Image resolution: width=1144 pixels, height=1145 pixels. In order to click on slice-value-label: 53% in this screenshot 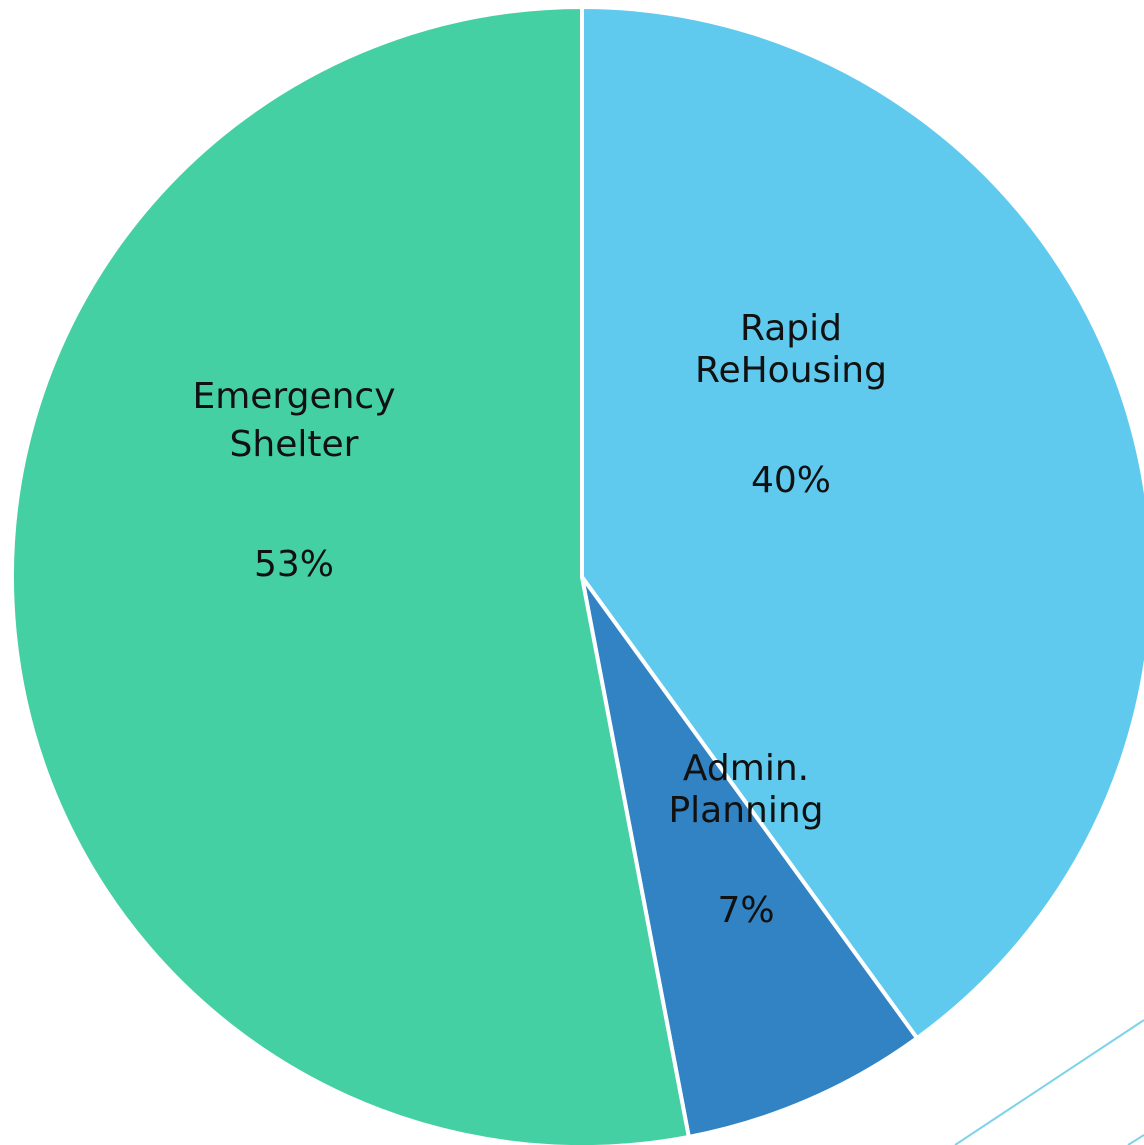, I will do `click(294, 564)`.